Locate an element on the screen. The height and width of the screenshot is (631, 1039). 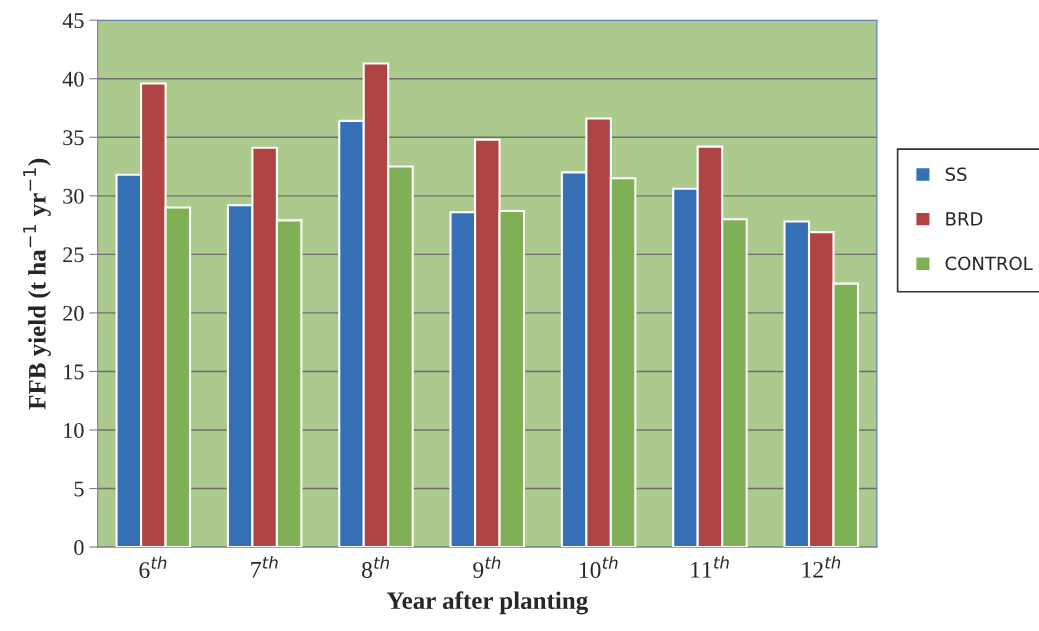
y-tick-label: 10 is located at coordinates (74, 430).